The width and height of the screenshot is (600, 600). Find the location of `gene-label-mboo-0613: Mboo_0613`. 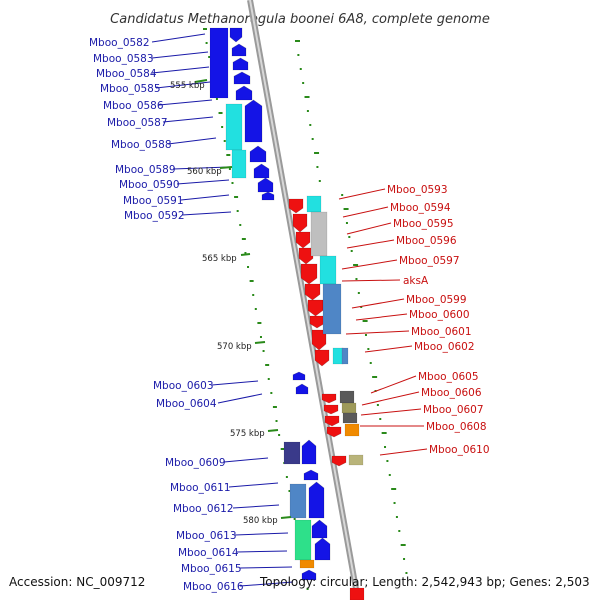

gene-label-mboo-0613: Mboo_0613 is located at coordinates (206, 536).